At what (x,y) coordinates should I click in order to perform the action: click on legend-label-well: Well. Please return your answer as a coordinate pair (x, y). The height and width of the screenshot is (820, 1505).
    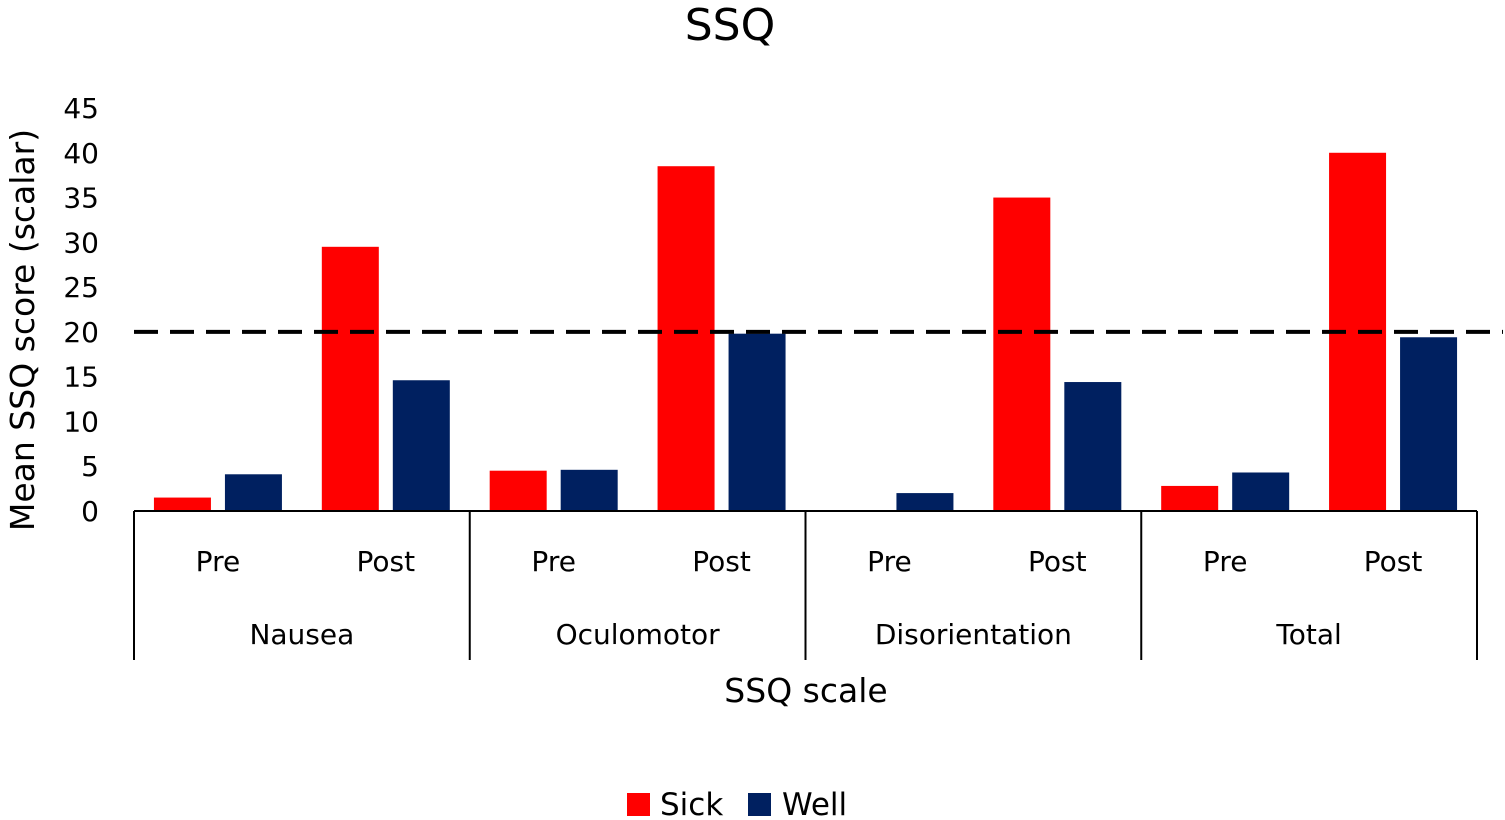
    Looking at the image, I should click on (814, 803).